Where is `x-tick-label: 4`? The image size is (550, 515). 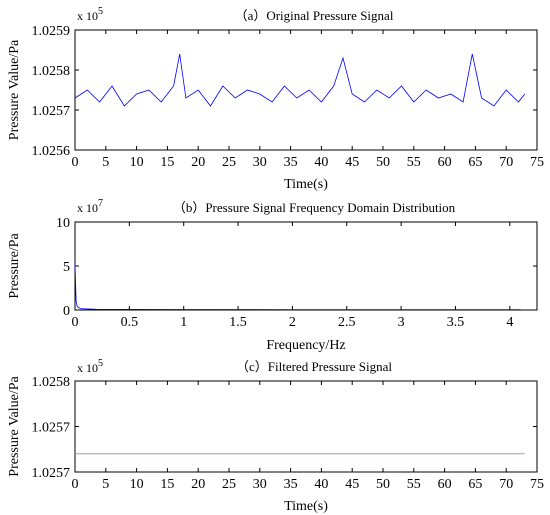 x-tick-label: 4 is located at coordinates (509, 322).